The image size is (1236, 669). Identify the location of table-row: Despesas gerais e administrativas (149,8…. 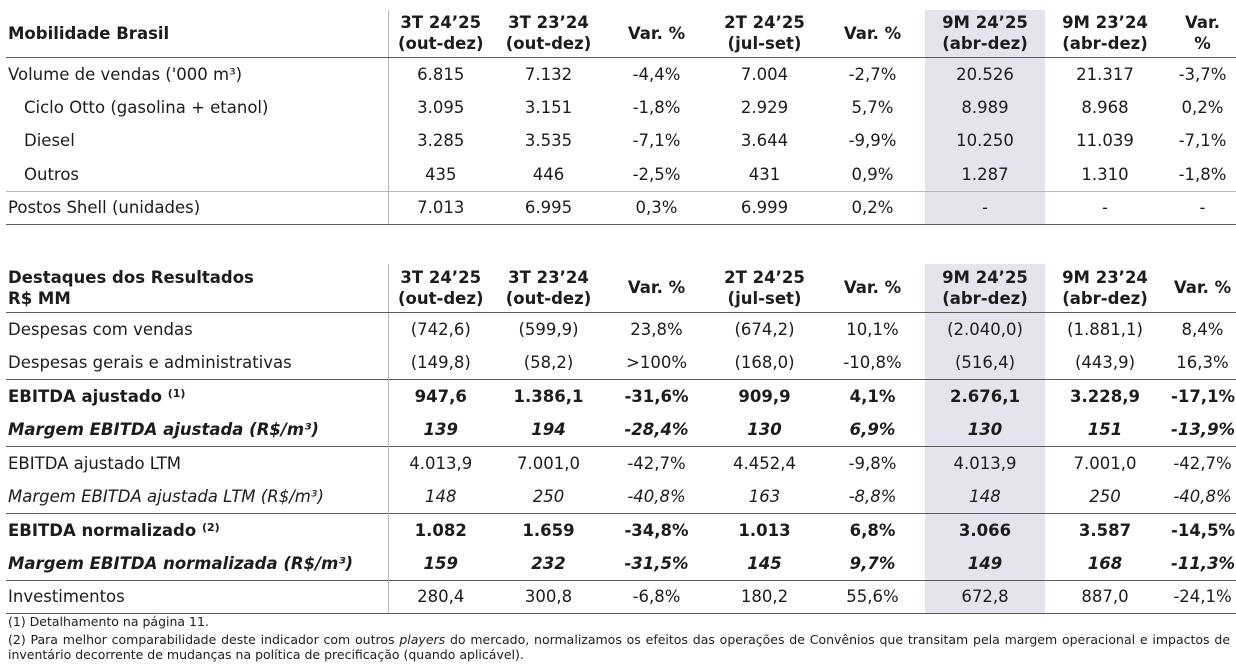
(621, 362).